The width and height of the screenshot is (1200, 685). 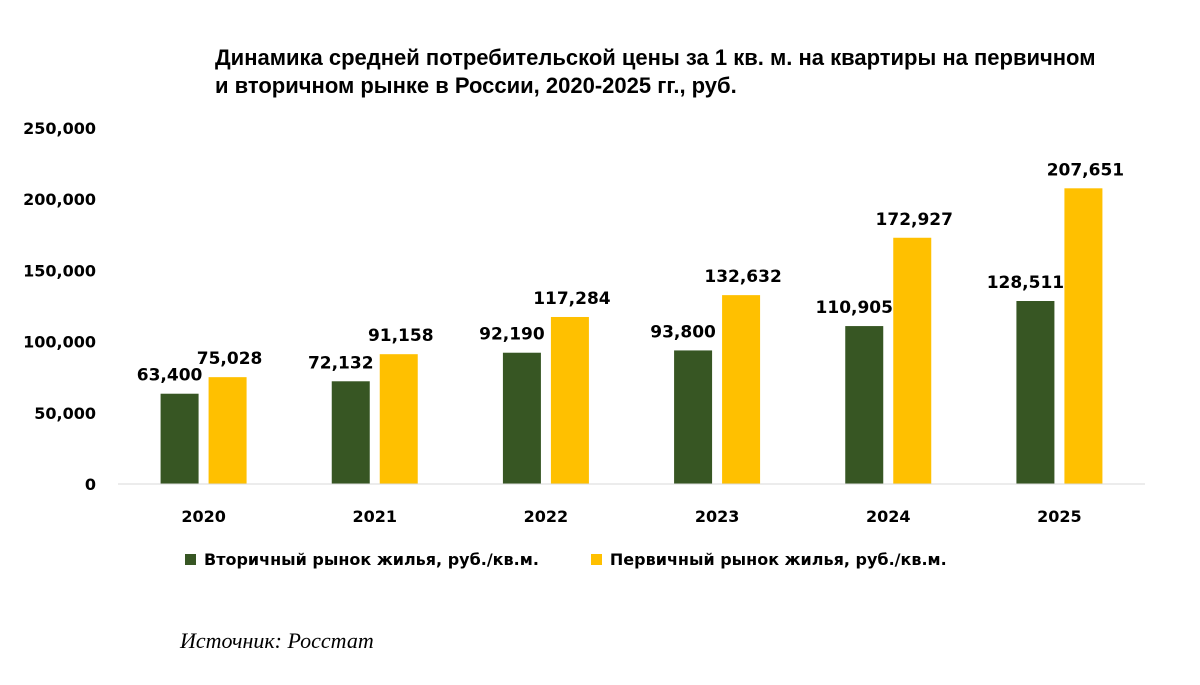 What do you see at coordinates (512, 335) in the screenshot?
I see `data-label-secondary-2022: 92,190` at bounding box center [512, 335].